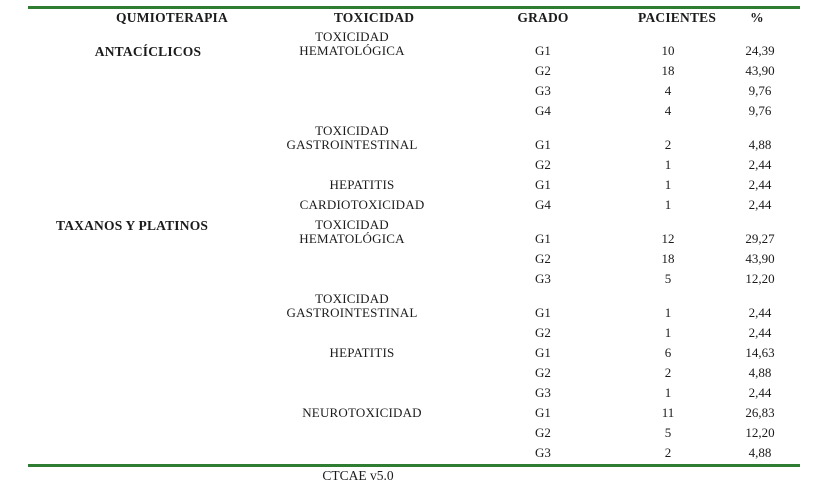  I want to click on toxicity-label: NEUROTOXICIDAD, so click(358, 434).